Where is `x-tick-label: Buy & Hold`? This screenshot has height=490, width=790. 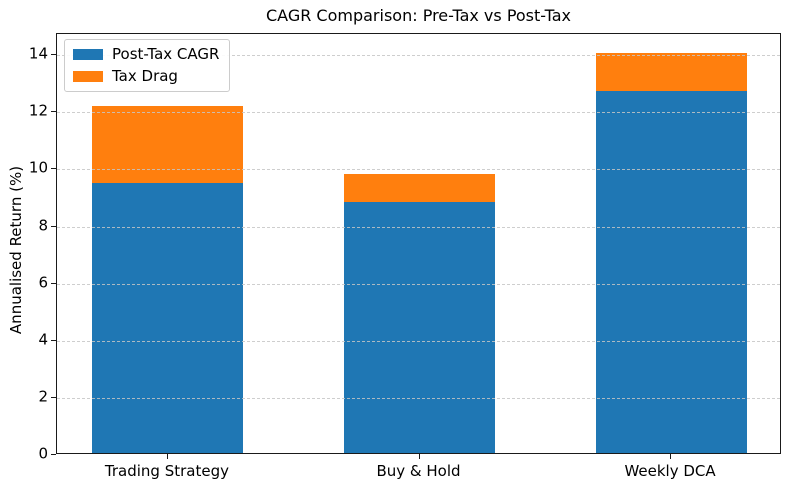 x-tick-label: Buy & Hold is located at coordinates (418, 471).